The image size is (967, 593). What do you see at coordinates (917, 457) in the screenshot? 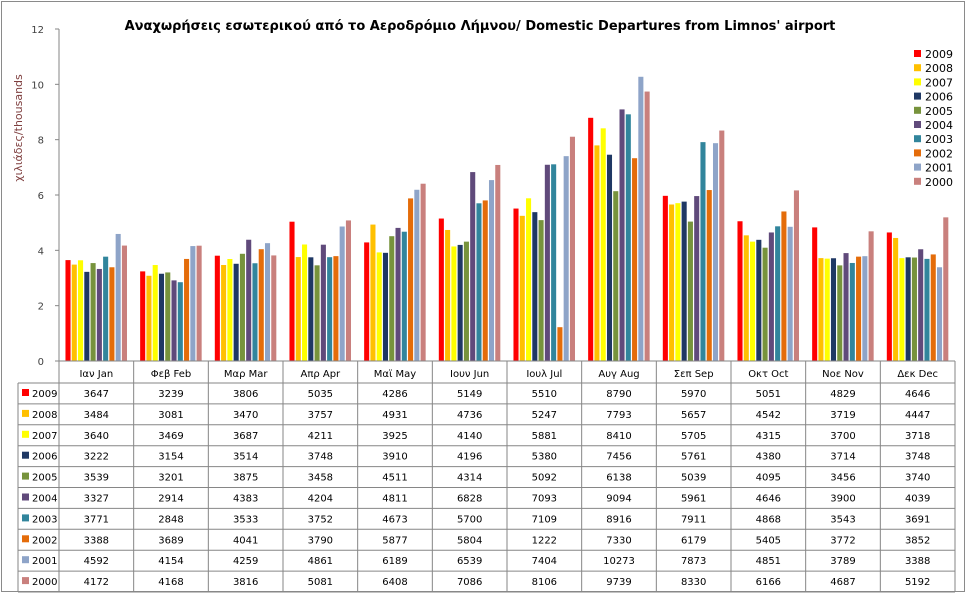
I see `table-cell: 3748` at bounding box center [917, 457].